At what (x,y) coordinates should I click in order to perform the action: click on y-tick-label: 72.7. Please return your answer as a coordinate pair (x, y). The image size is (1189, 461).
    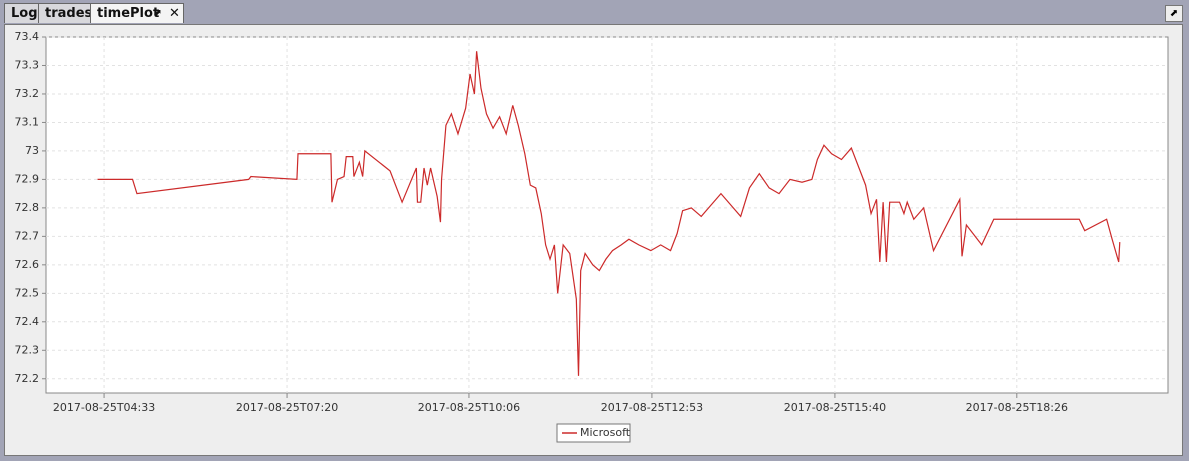
    Looking at the image, I should click on (27, 235).